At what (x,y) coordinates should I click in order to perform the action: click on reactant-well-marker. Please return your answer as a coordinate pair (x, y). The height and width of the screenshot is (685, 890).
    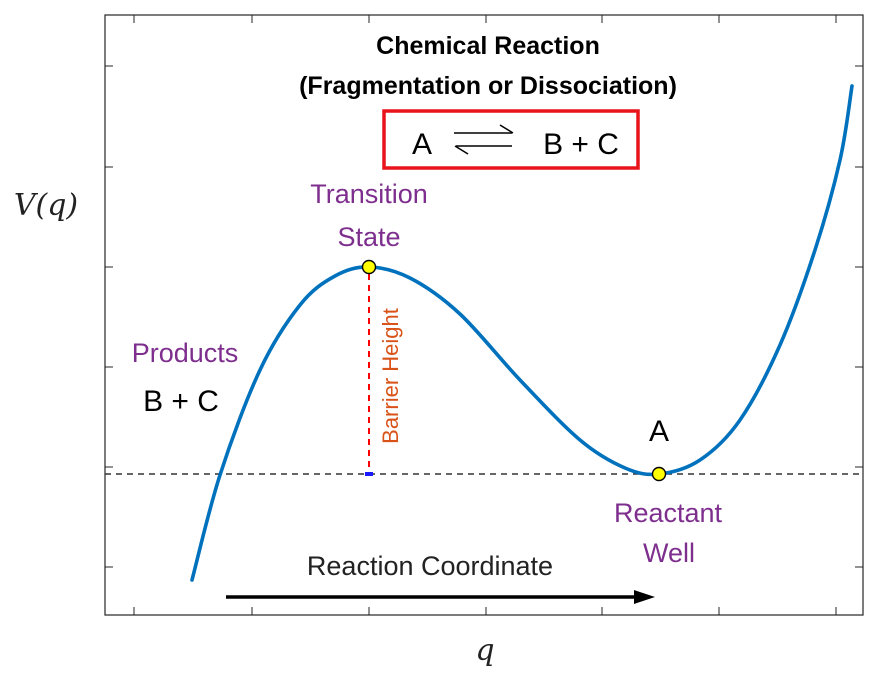
    Looking at the image, I should click on (659, 474).